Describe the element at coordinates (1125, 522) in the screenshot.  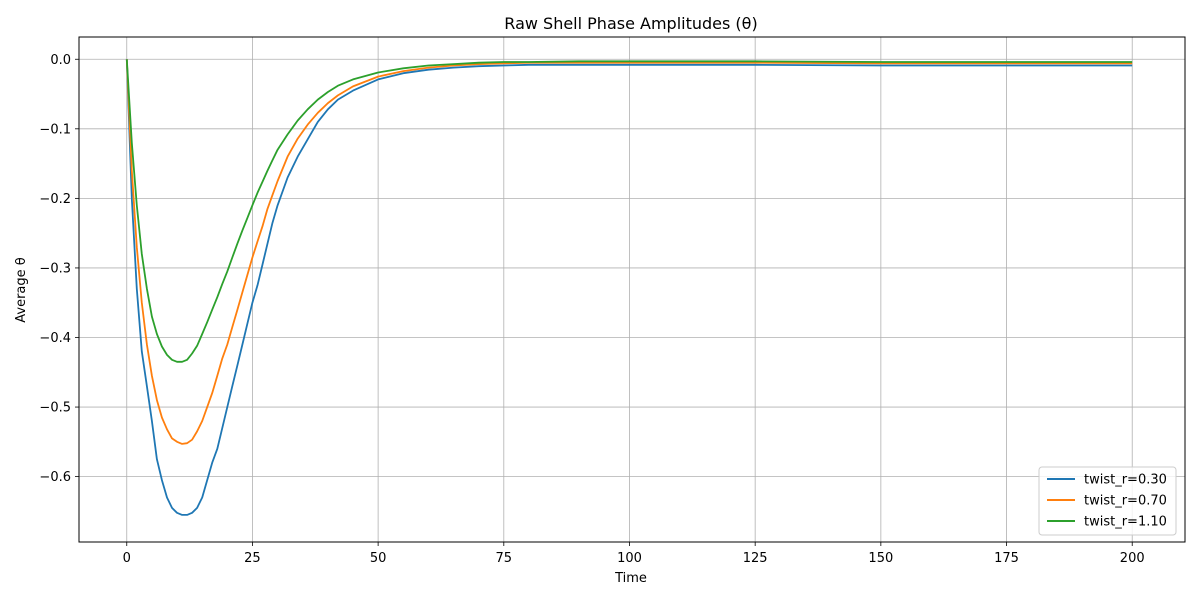
I see `legend-label: twist_r=1.10` at that location.